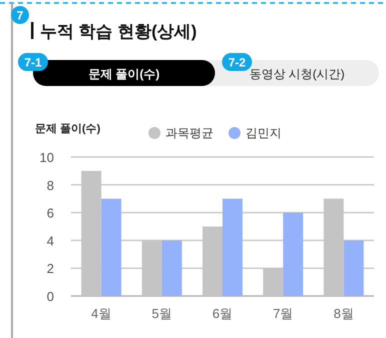 The image size is (386, 338). What do you see at coordinates (237, 63) in the screenshot?
I see `text: 7-2` at bounding box center [237, 63].